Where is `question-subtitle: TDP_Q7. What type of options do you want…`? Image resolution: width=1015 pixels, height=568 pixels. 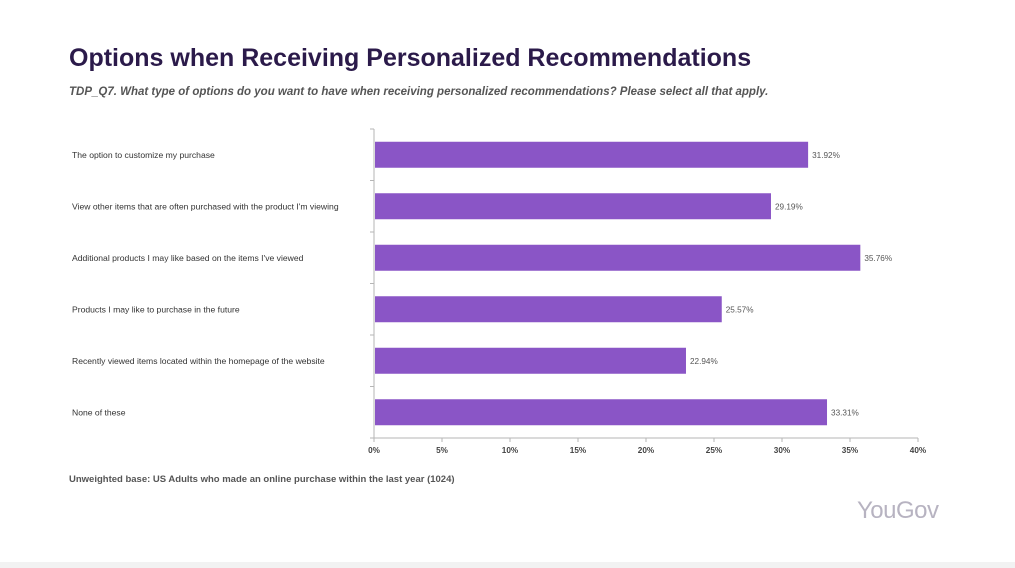
question-subtitle: TDP_Q7. What type of options do you want… is located at coordinates (419, 92).